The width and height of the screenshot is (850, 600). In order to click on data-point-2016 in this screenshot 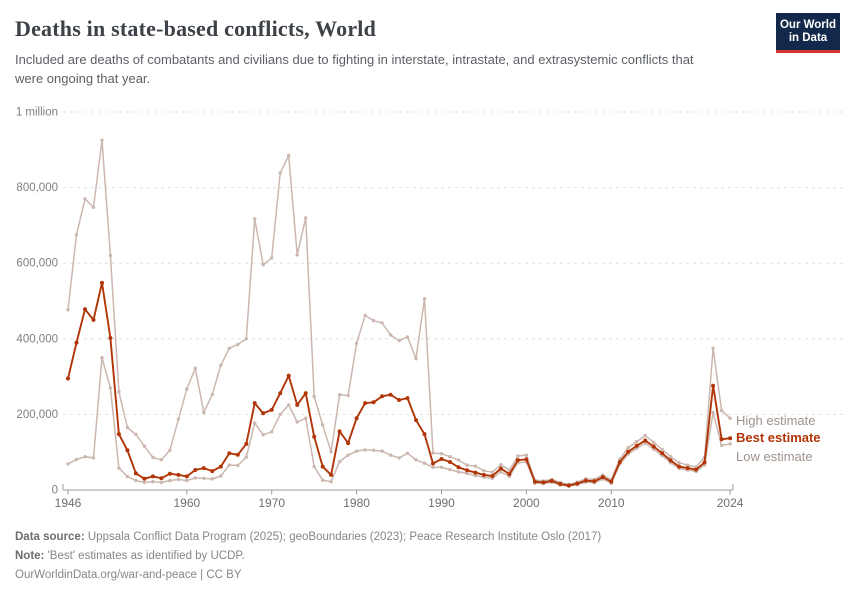, I will do `click(662, 449)`.